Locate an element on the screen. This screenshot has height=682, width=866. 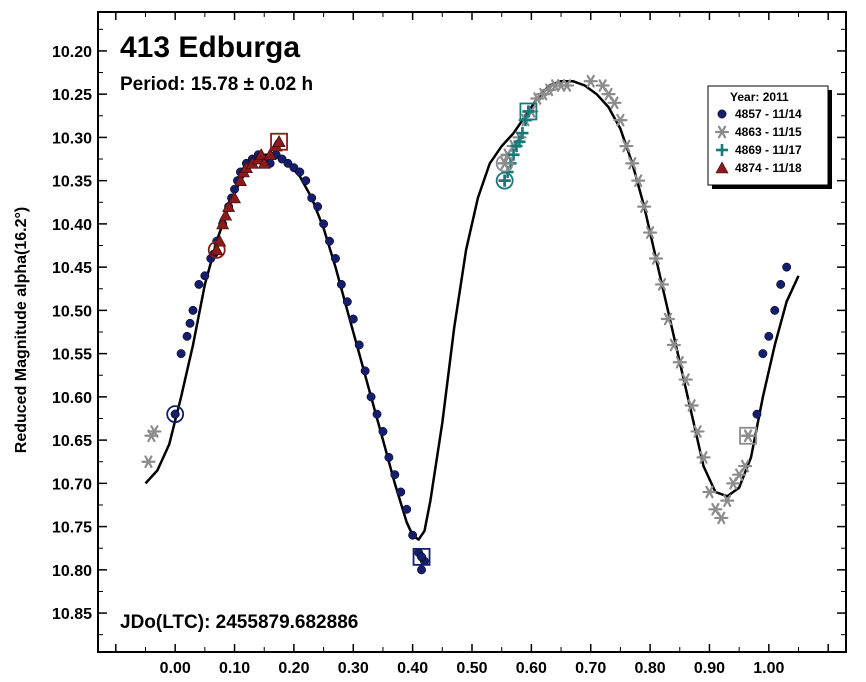
y-tick-label: 10.20 is located at coordinates (72, 52).